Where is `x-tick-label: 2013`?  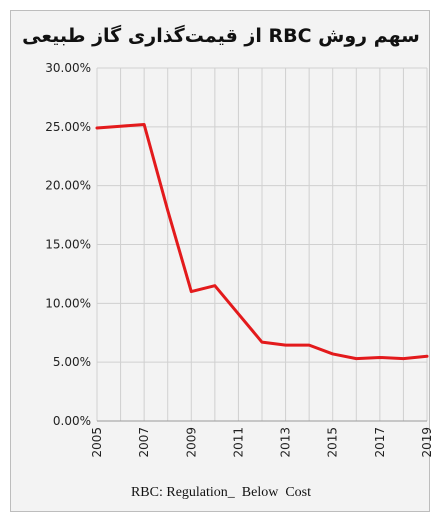
x-tick-label: 2013 is located at coordinates (286, 442).